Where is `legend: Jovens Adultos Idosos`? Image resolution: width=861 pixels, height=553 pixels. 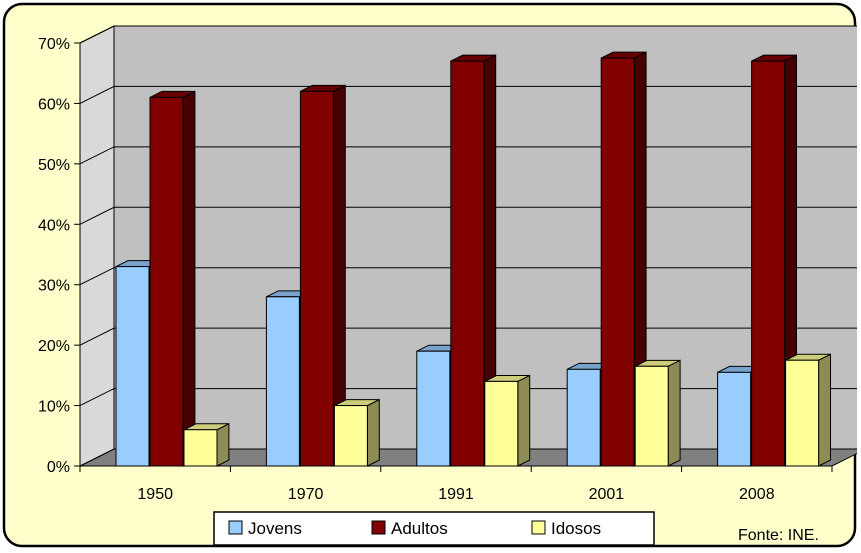 legend: Jovens Adultos Idosos is located at coordinates (434, 528).